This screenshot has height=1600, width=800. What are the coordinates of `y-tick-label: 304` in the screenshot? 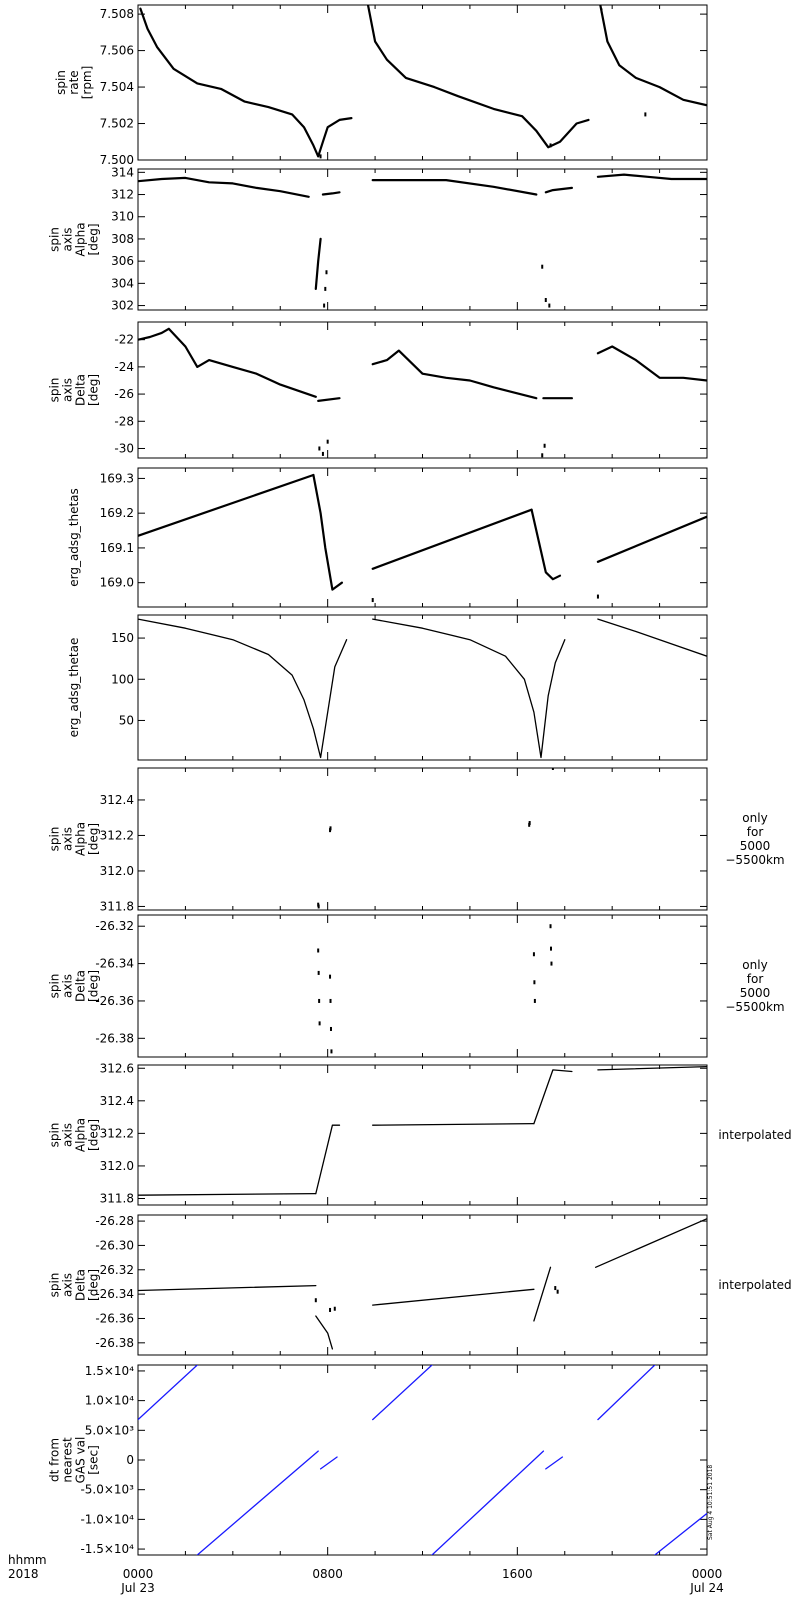 It's located at (122, 283).